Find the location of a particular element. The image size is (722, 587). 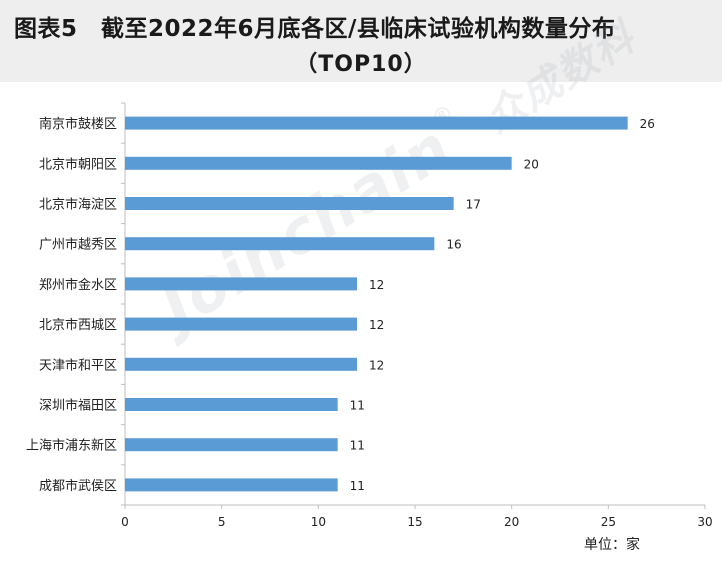

x-tick-label: 5 is located at coordinates (222, 522).